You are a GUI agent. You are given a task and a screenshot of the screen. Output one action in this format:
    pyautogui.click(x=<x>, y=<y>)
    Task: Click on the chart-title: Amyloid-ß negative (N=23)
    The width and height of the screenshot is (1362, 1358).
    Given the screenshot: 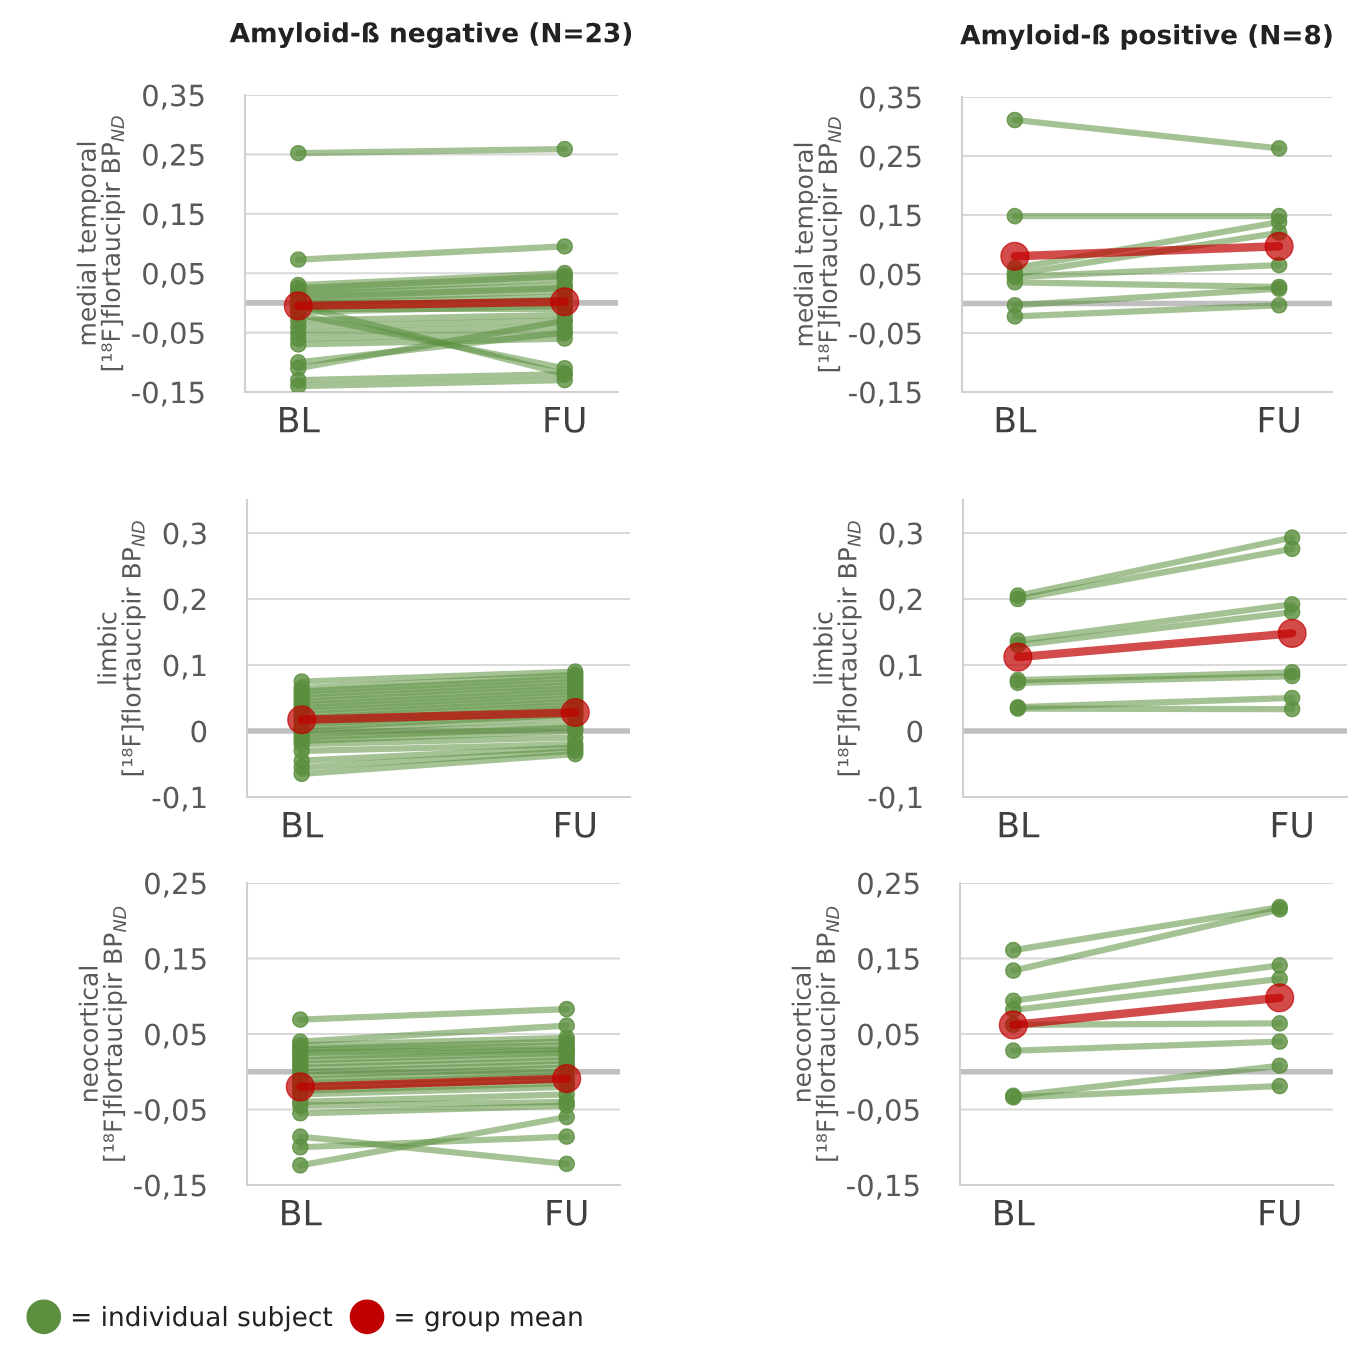 What is the action you would take?
    pyautogui.click(x=430, y=35)
    